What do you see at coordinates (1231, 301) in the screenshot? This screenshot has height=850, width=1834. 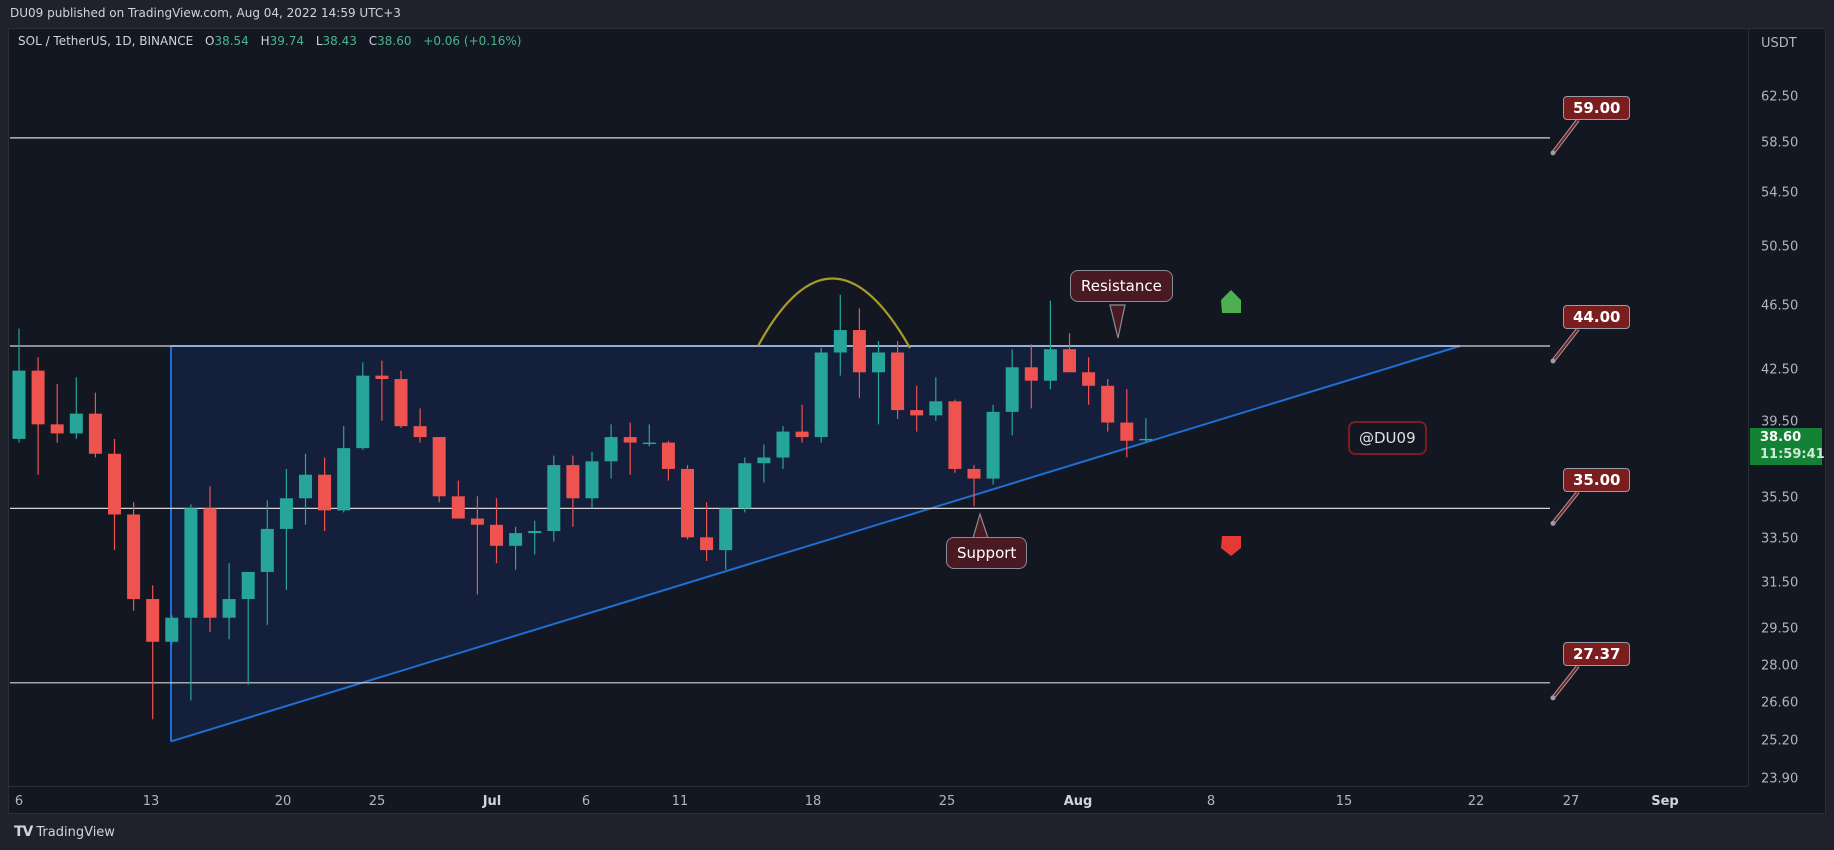 I see `arrow-up-icon` at bounding box center [1231, 301].